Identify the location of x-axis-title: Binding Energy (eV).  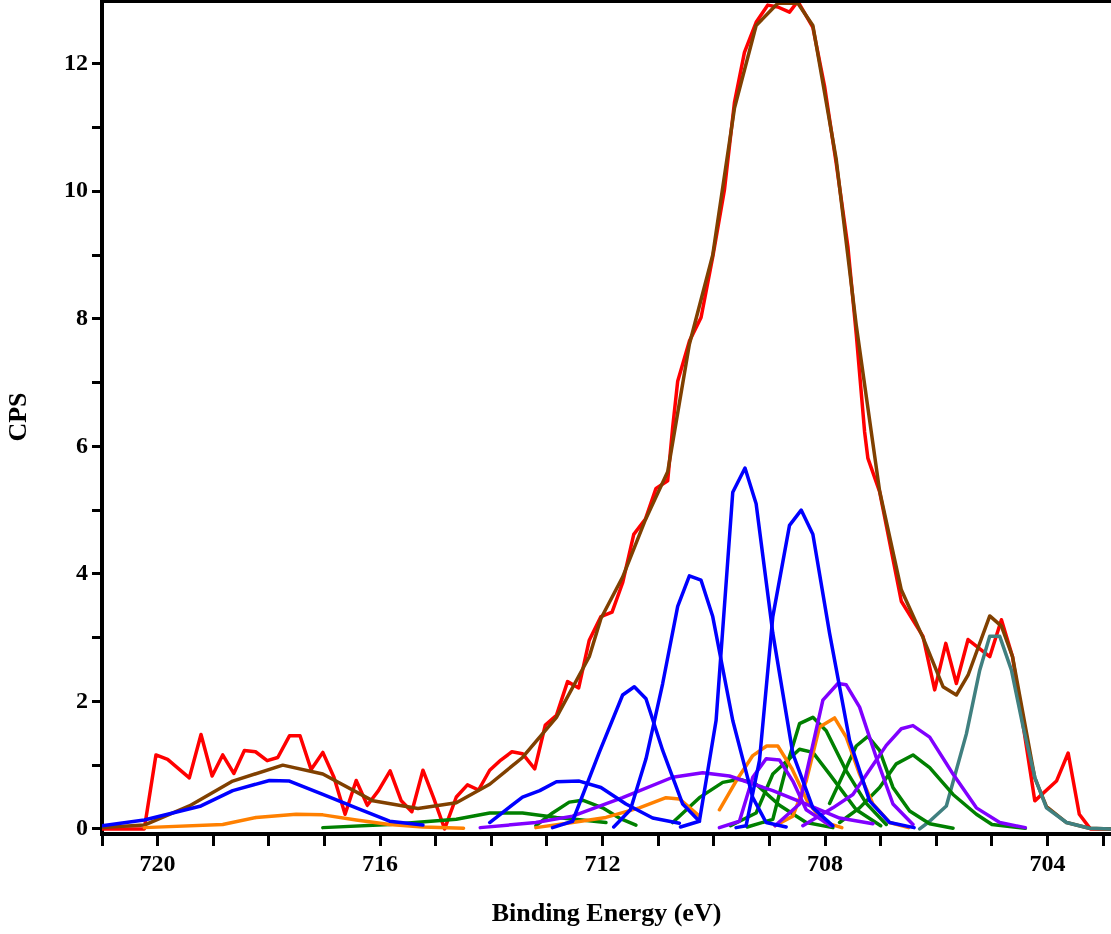
(606, 913).